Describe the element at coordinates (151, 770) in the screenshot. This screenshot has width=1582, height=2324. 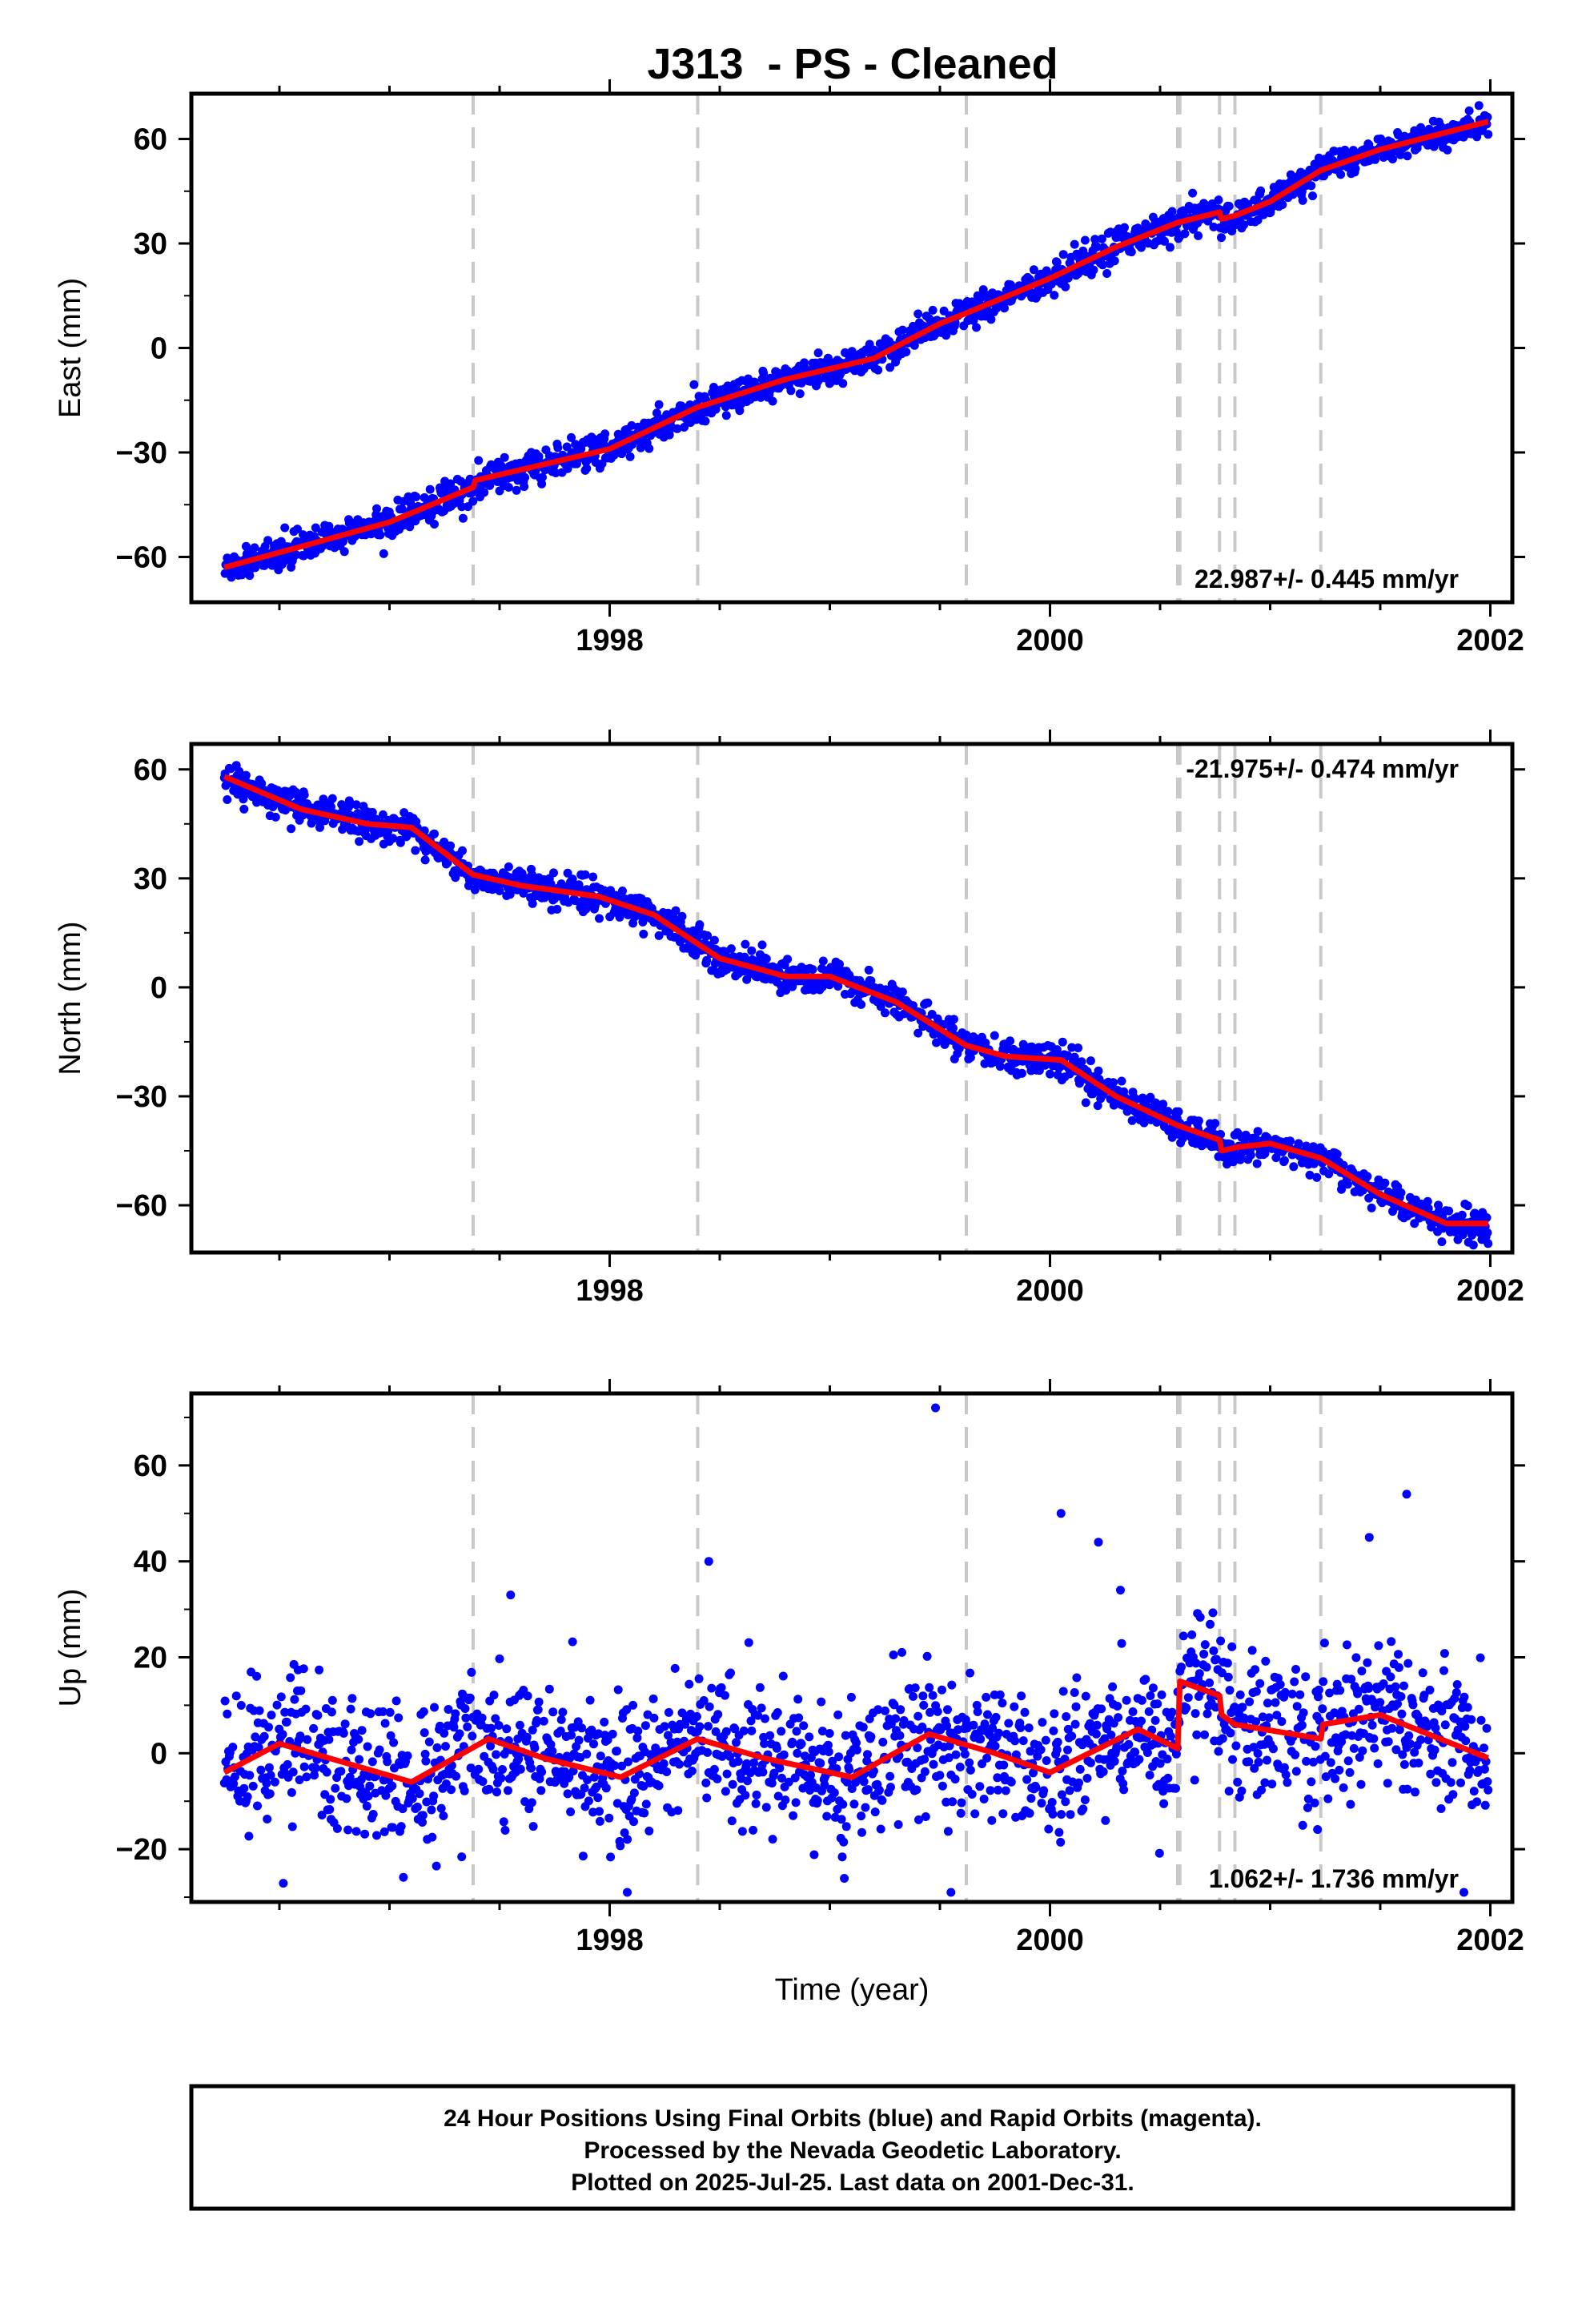
I see `north-y-tick-label: 60` at that location.